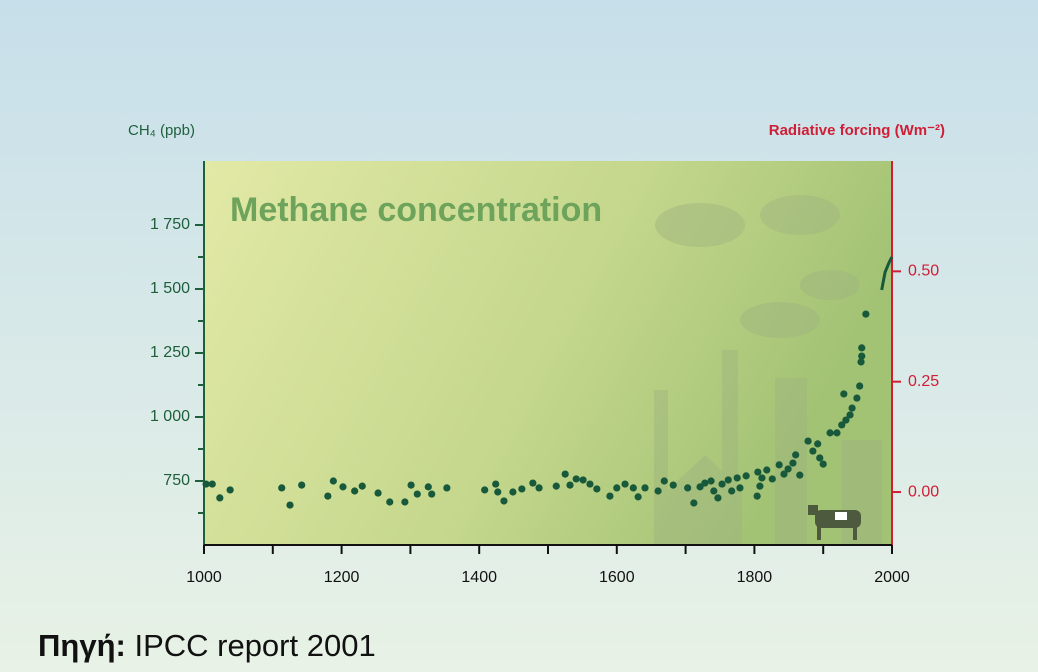 This screenshot has height=672, width=1038. What do you see at coordinates (923, 271) in the screenshot?
I see `y2-tick-label: 0.50` at bounding box center [923, 271].